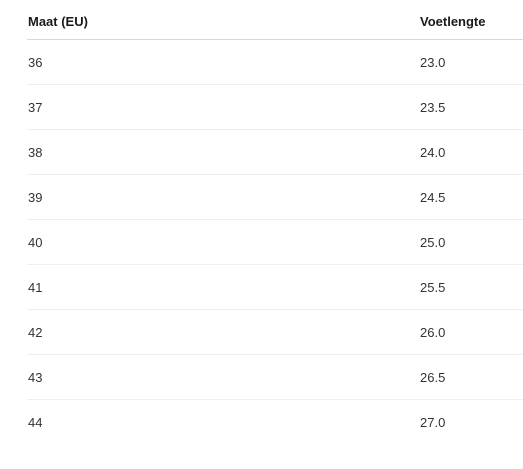 Image resolution: width=523 pixels, height=469 pixels. Describe the element at coordinates (275, 287) in the screenshot. I see `table-row: 41 25.5` at that location.